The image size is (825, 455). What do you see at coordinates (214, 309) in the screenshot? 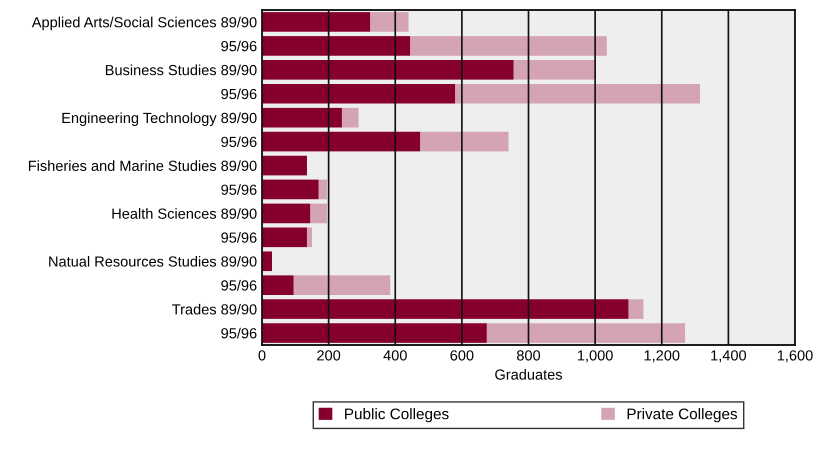
I see `y-tick-label: Trades 89/90` at bounding box center [214, 309].